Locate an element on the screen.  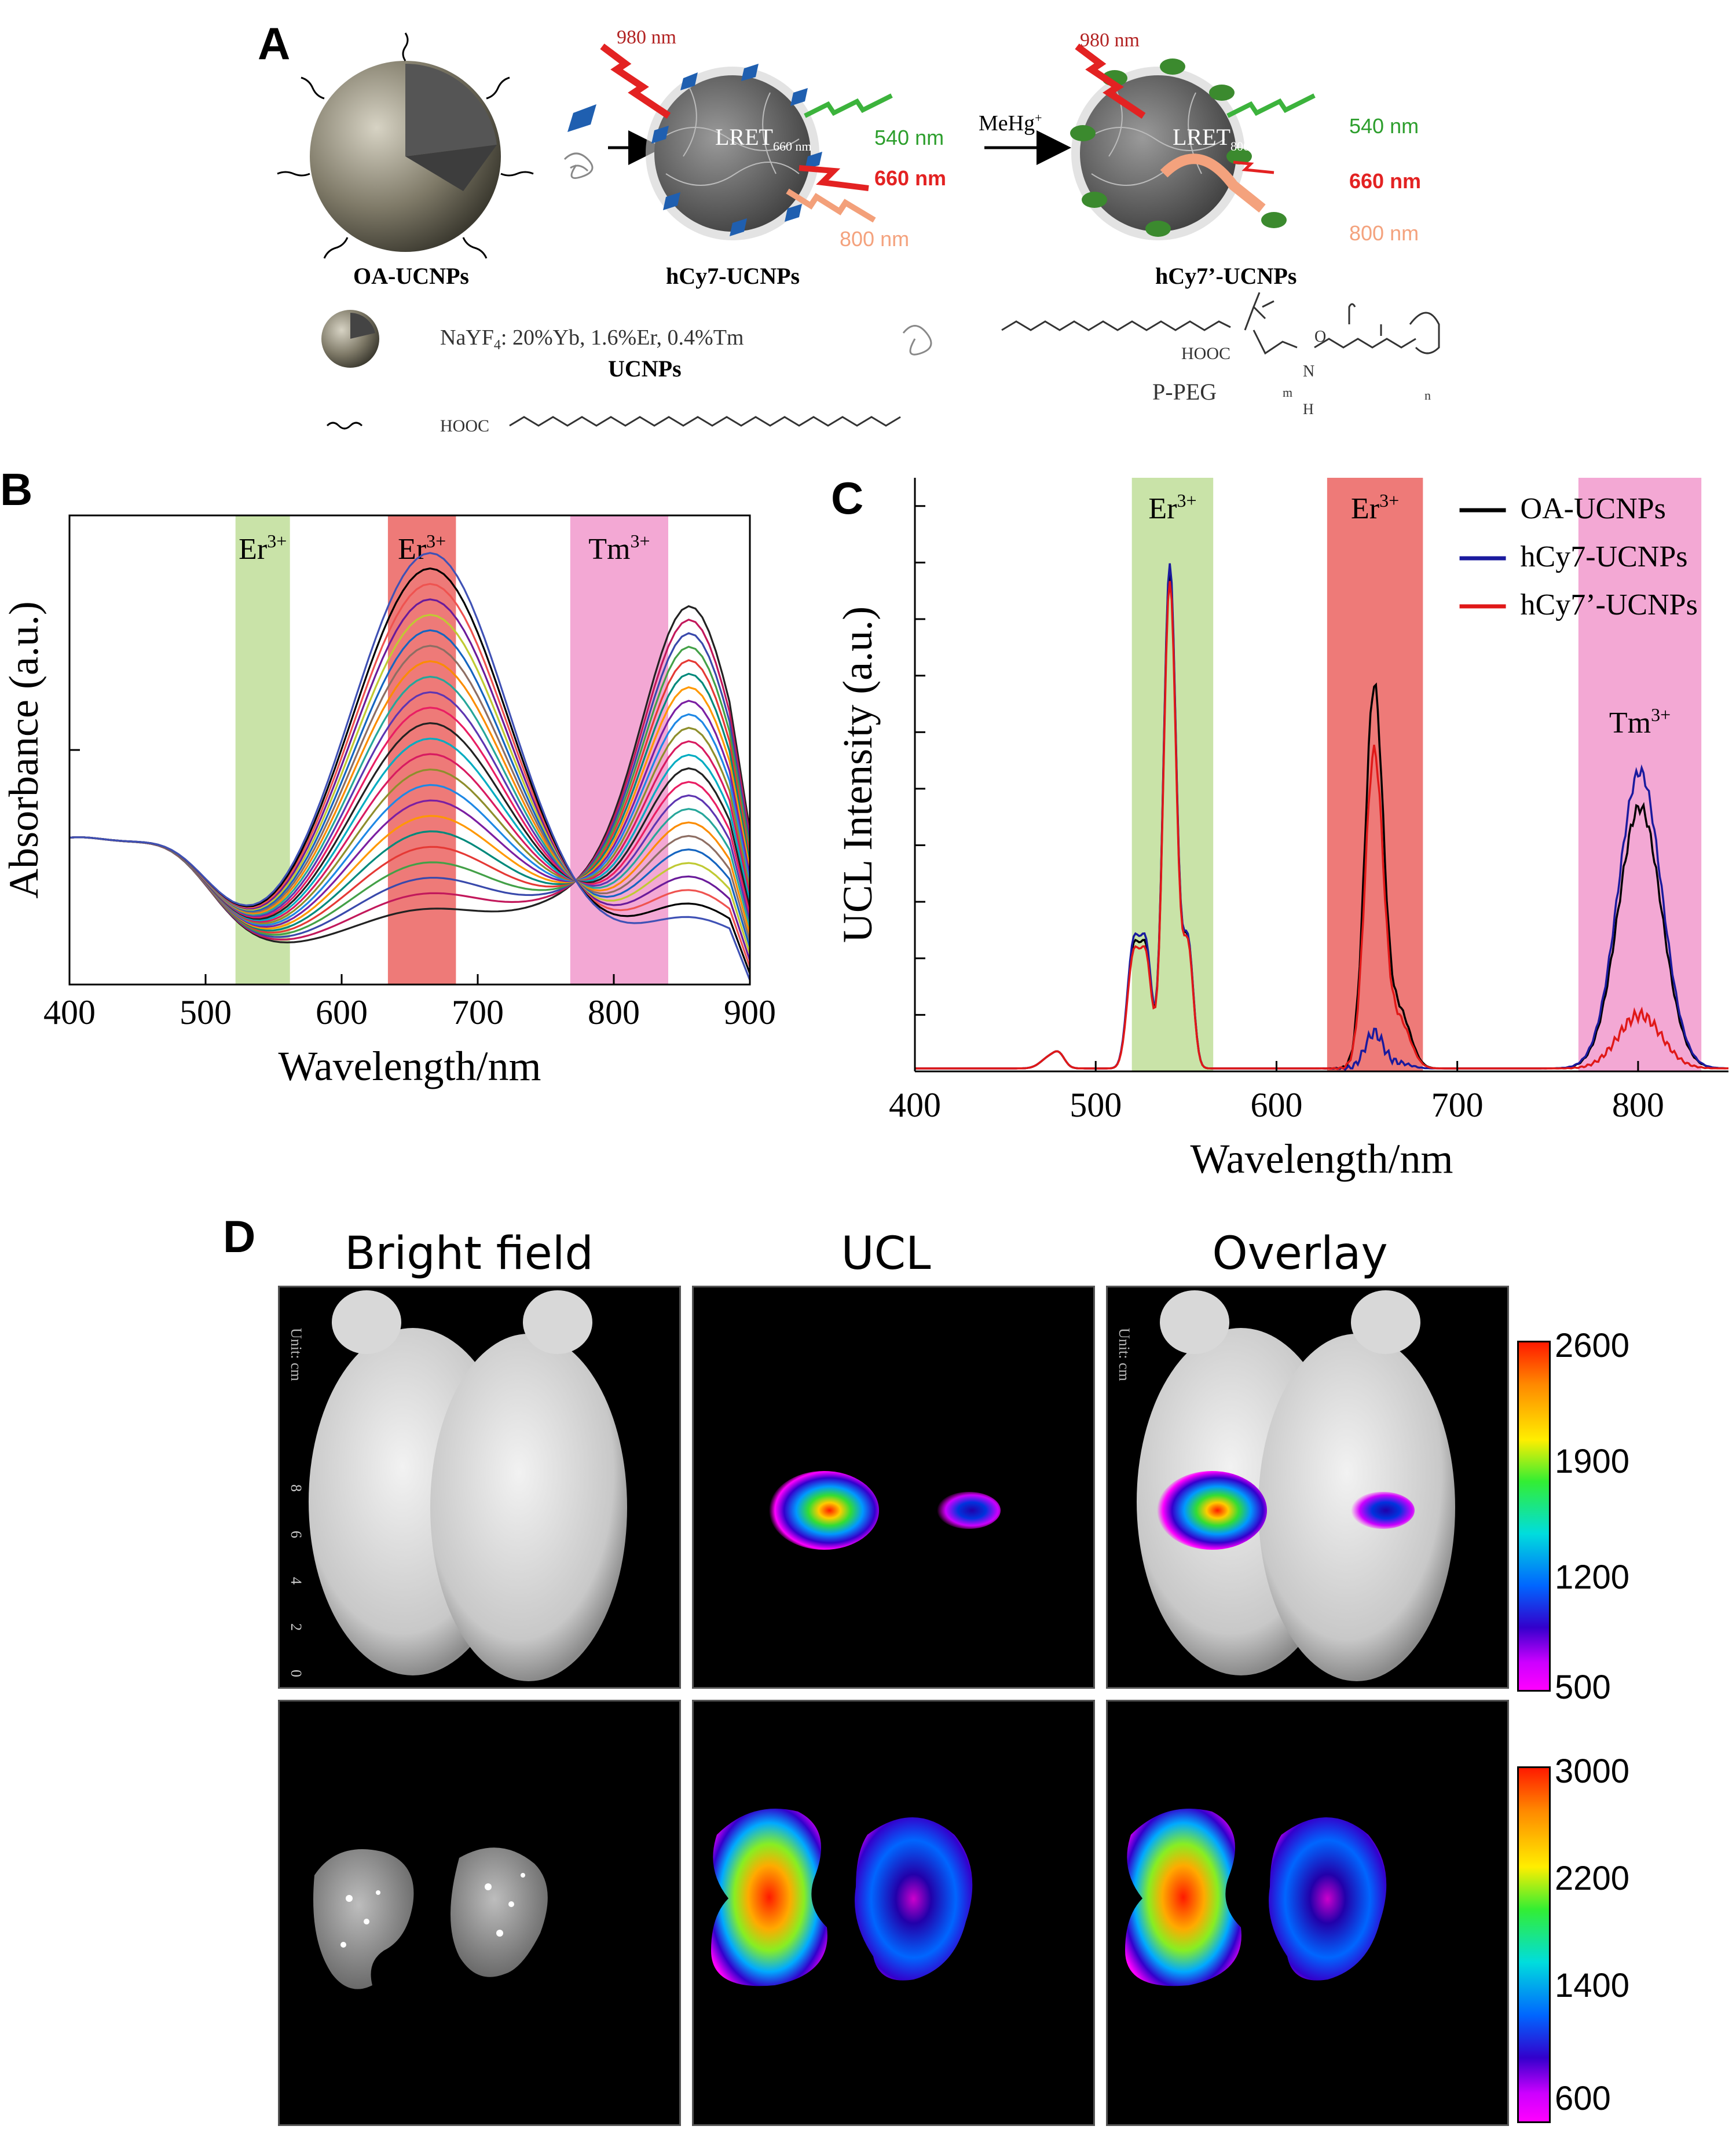
ucl-organ-right is located at coordinates (914, 1899).